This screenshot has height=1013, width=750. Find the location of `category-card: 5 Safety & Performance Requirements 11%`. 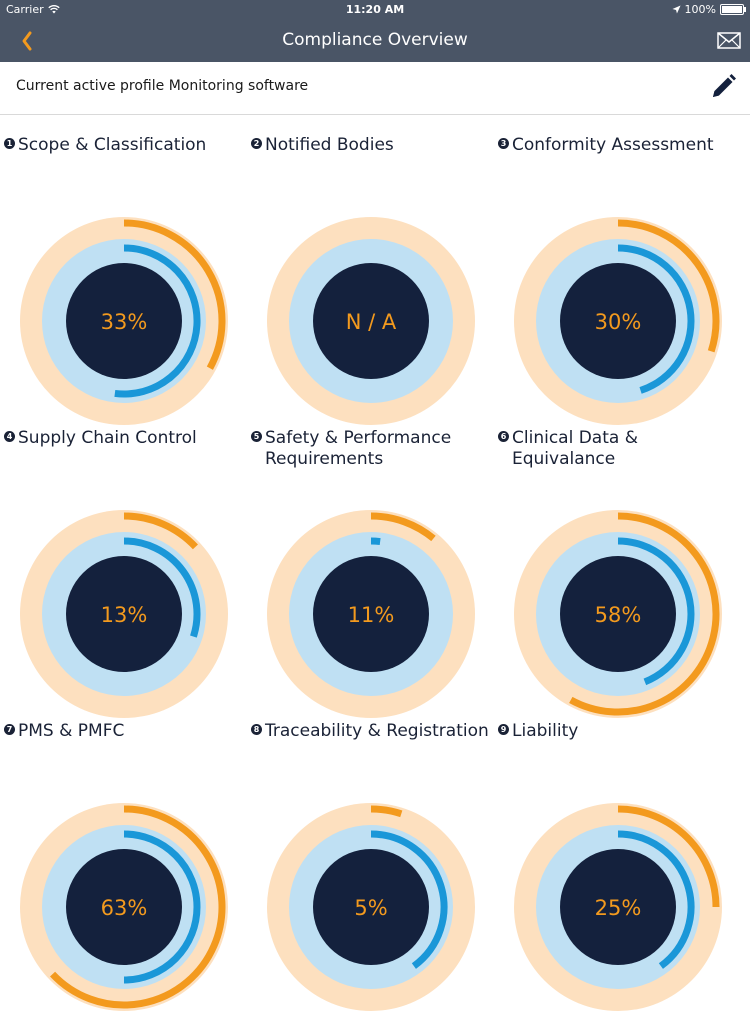

category-card: 5 Safety & Performance Requirements 11% is located at coordinates (370, 563).